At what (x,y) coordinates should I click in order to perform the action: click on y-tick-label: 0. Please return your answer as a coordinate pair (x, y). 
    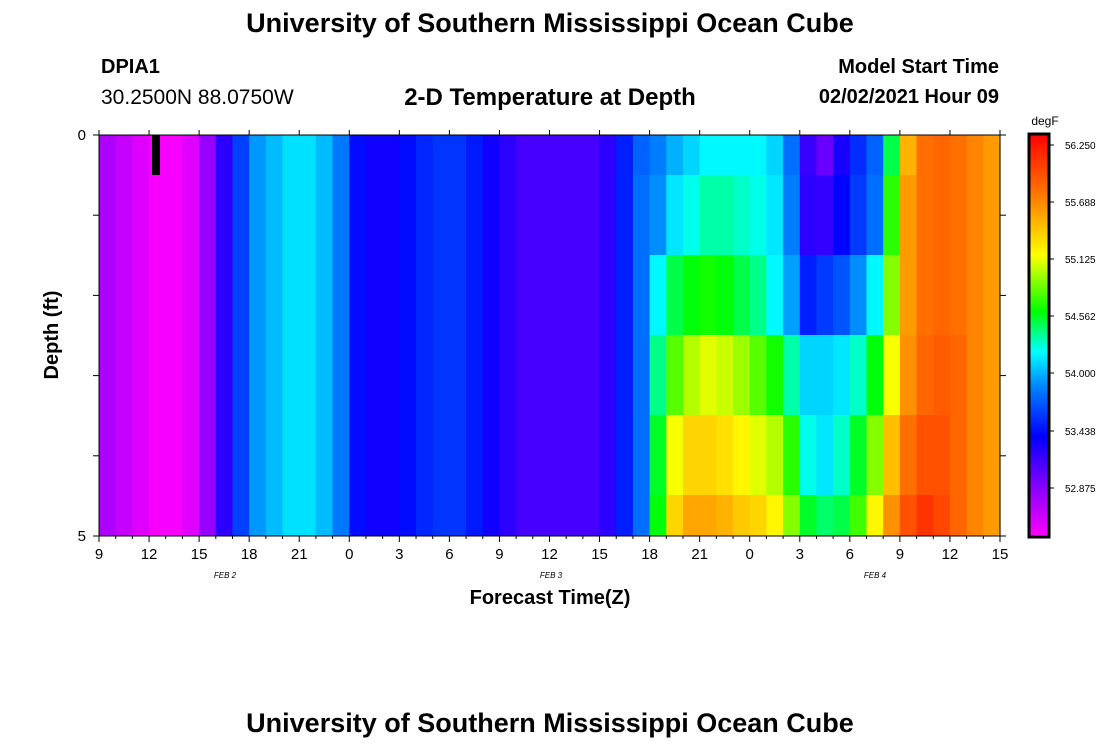
    Looking at the image, I should click on (82, 135).